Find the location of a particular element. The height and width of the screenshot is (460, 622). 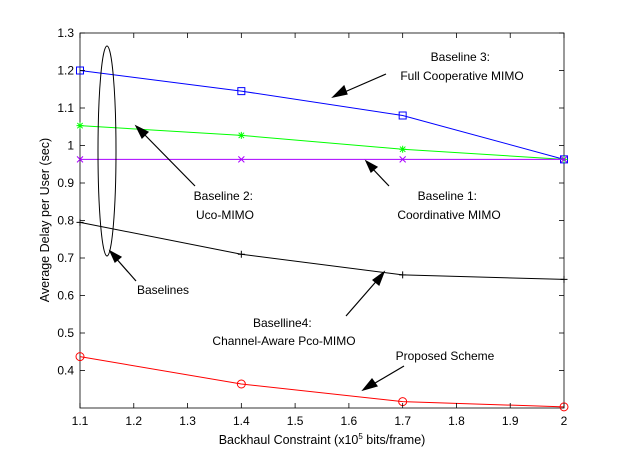

annotation-baseline-3-line1: Baseline 3: is located at coordinates (460, 57).